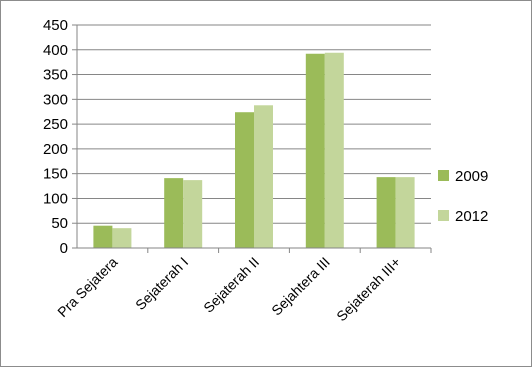  I want to click on x-tick-label: Sejahtera III, so click(300, 286).